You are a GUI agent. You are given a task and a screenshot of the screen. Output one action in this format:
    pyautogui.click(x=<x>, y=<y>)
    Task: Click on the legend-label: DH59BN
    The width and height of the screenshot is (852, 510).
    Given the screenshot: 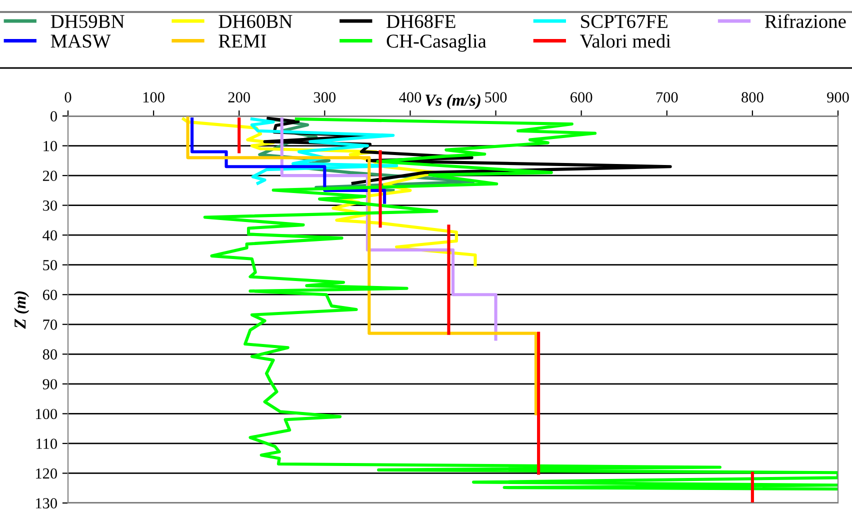 What is the action you would take?
    pyautogui.click(x=87, y=21)
    